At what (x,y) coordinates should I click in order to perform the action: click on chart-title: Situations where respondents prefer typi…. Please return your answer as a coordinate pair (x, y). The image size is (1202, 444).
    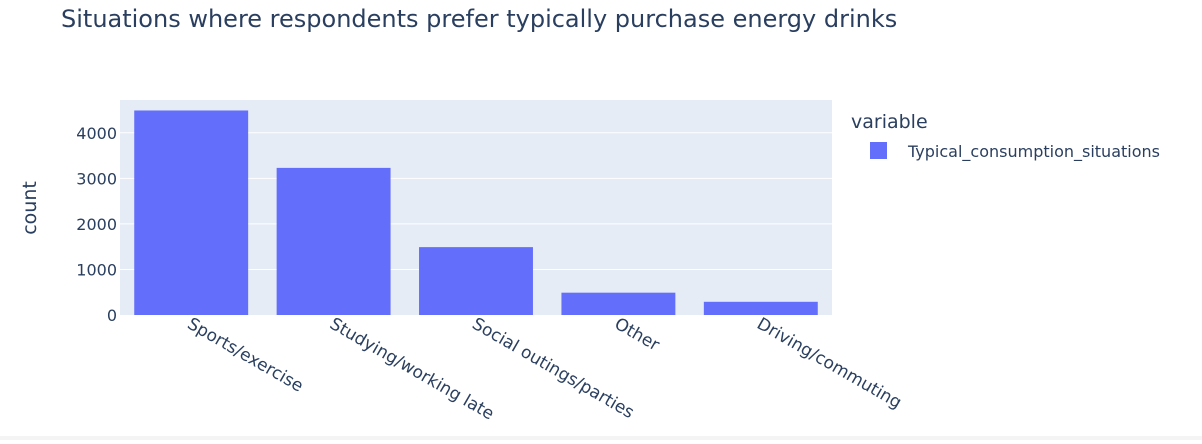
    Looking at the image, I should click on (479, 19).